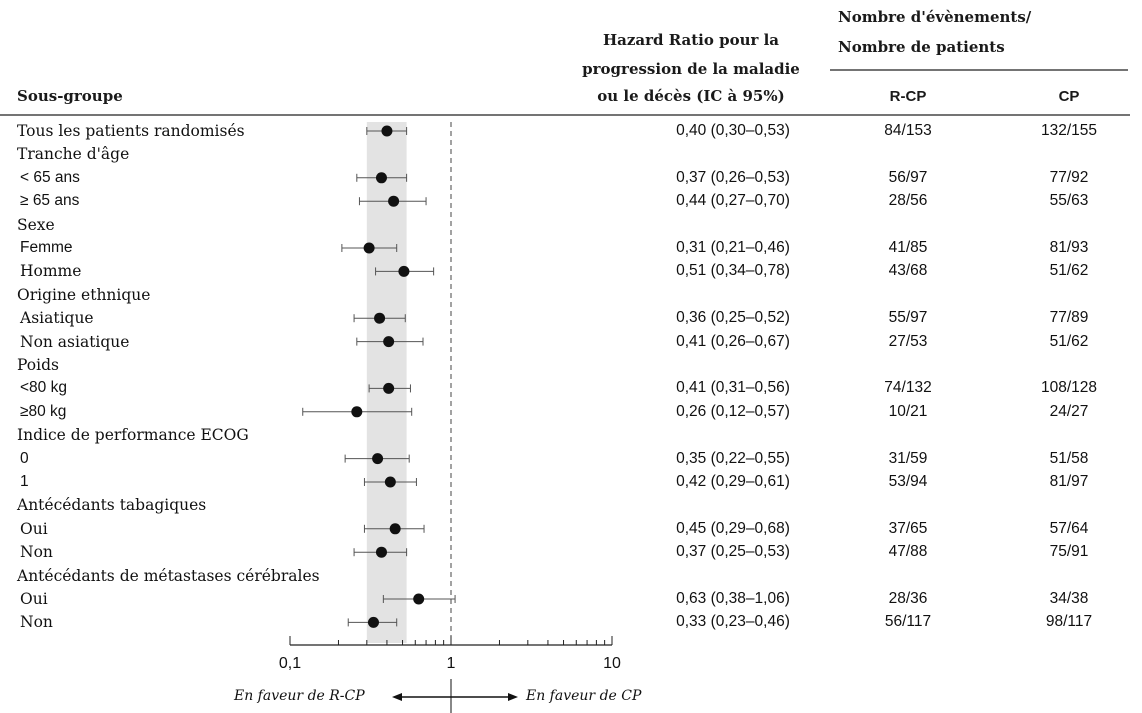  I want to click on hr-value: 0,37 (0,25–0,53), so click(733, 552).